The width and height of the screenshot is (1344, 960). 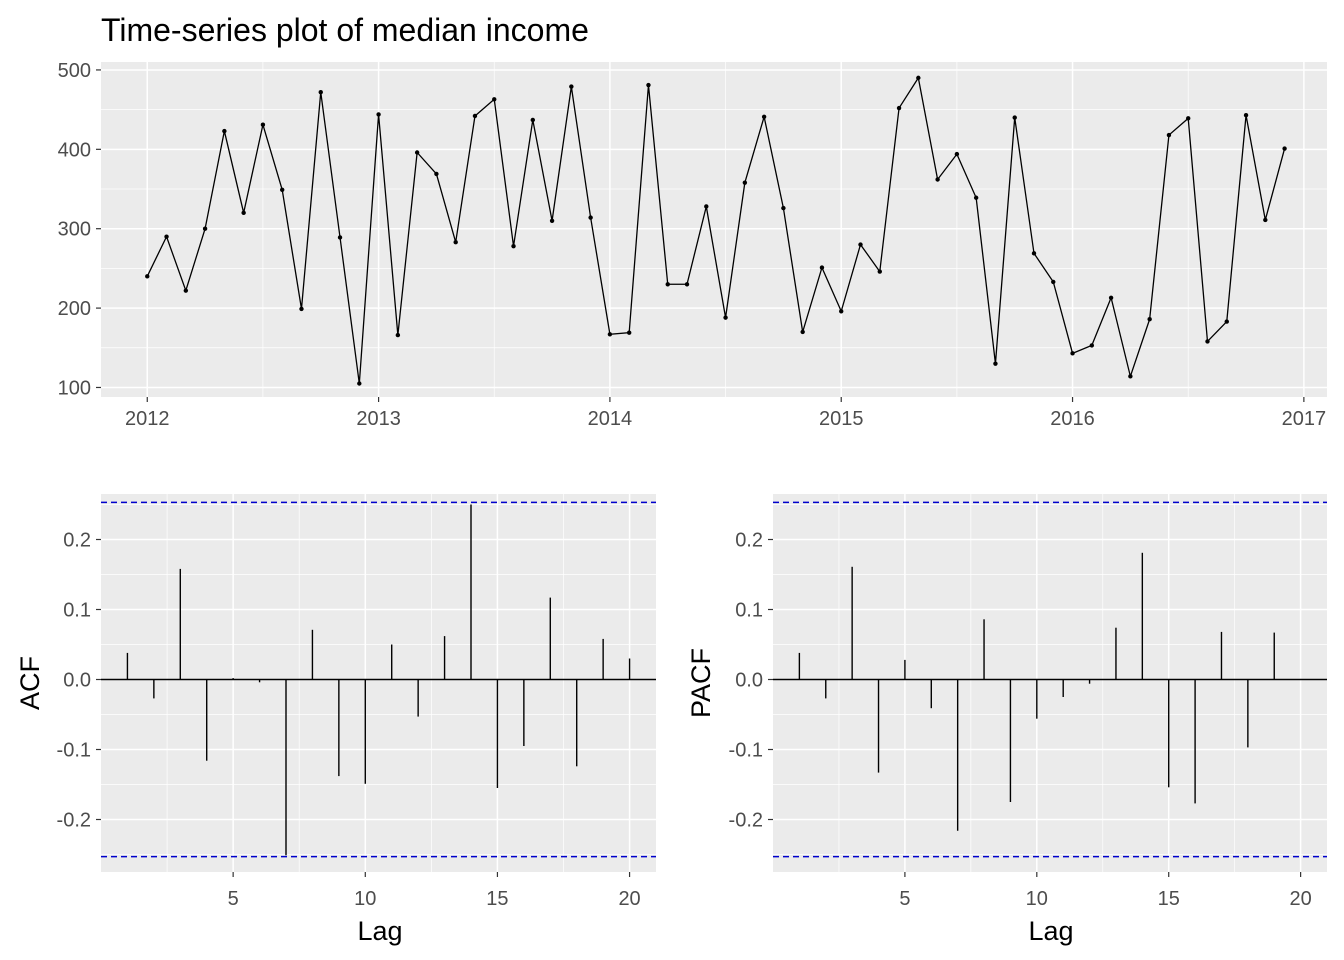 What do you see at coordinates (79, 229) in the screenshot?
I see `y-axis-ticks: 100 200 300 400 500` at bounding box center [79, 229].